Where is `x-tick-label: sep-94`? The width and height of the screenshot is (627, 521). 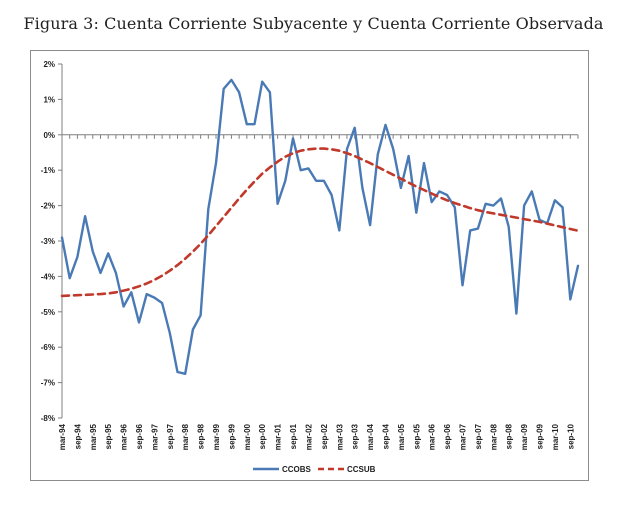
x-tick-label: sep-94 is located at coordinates (77, 436).